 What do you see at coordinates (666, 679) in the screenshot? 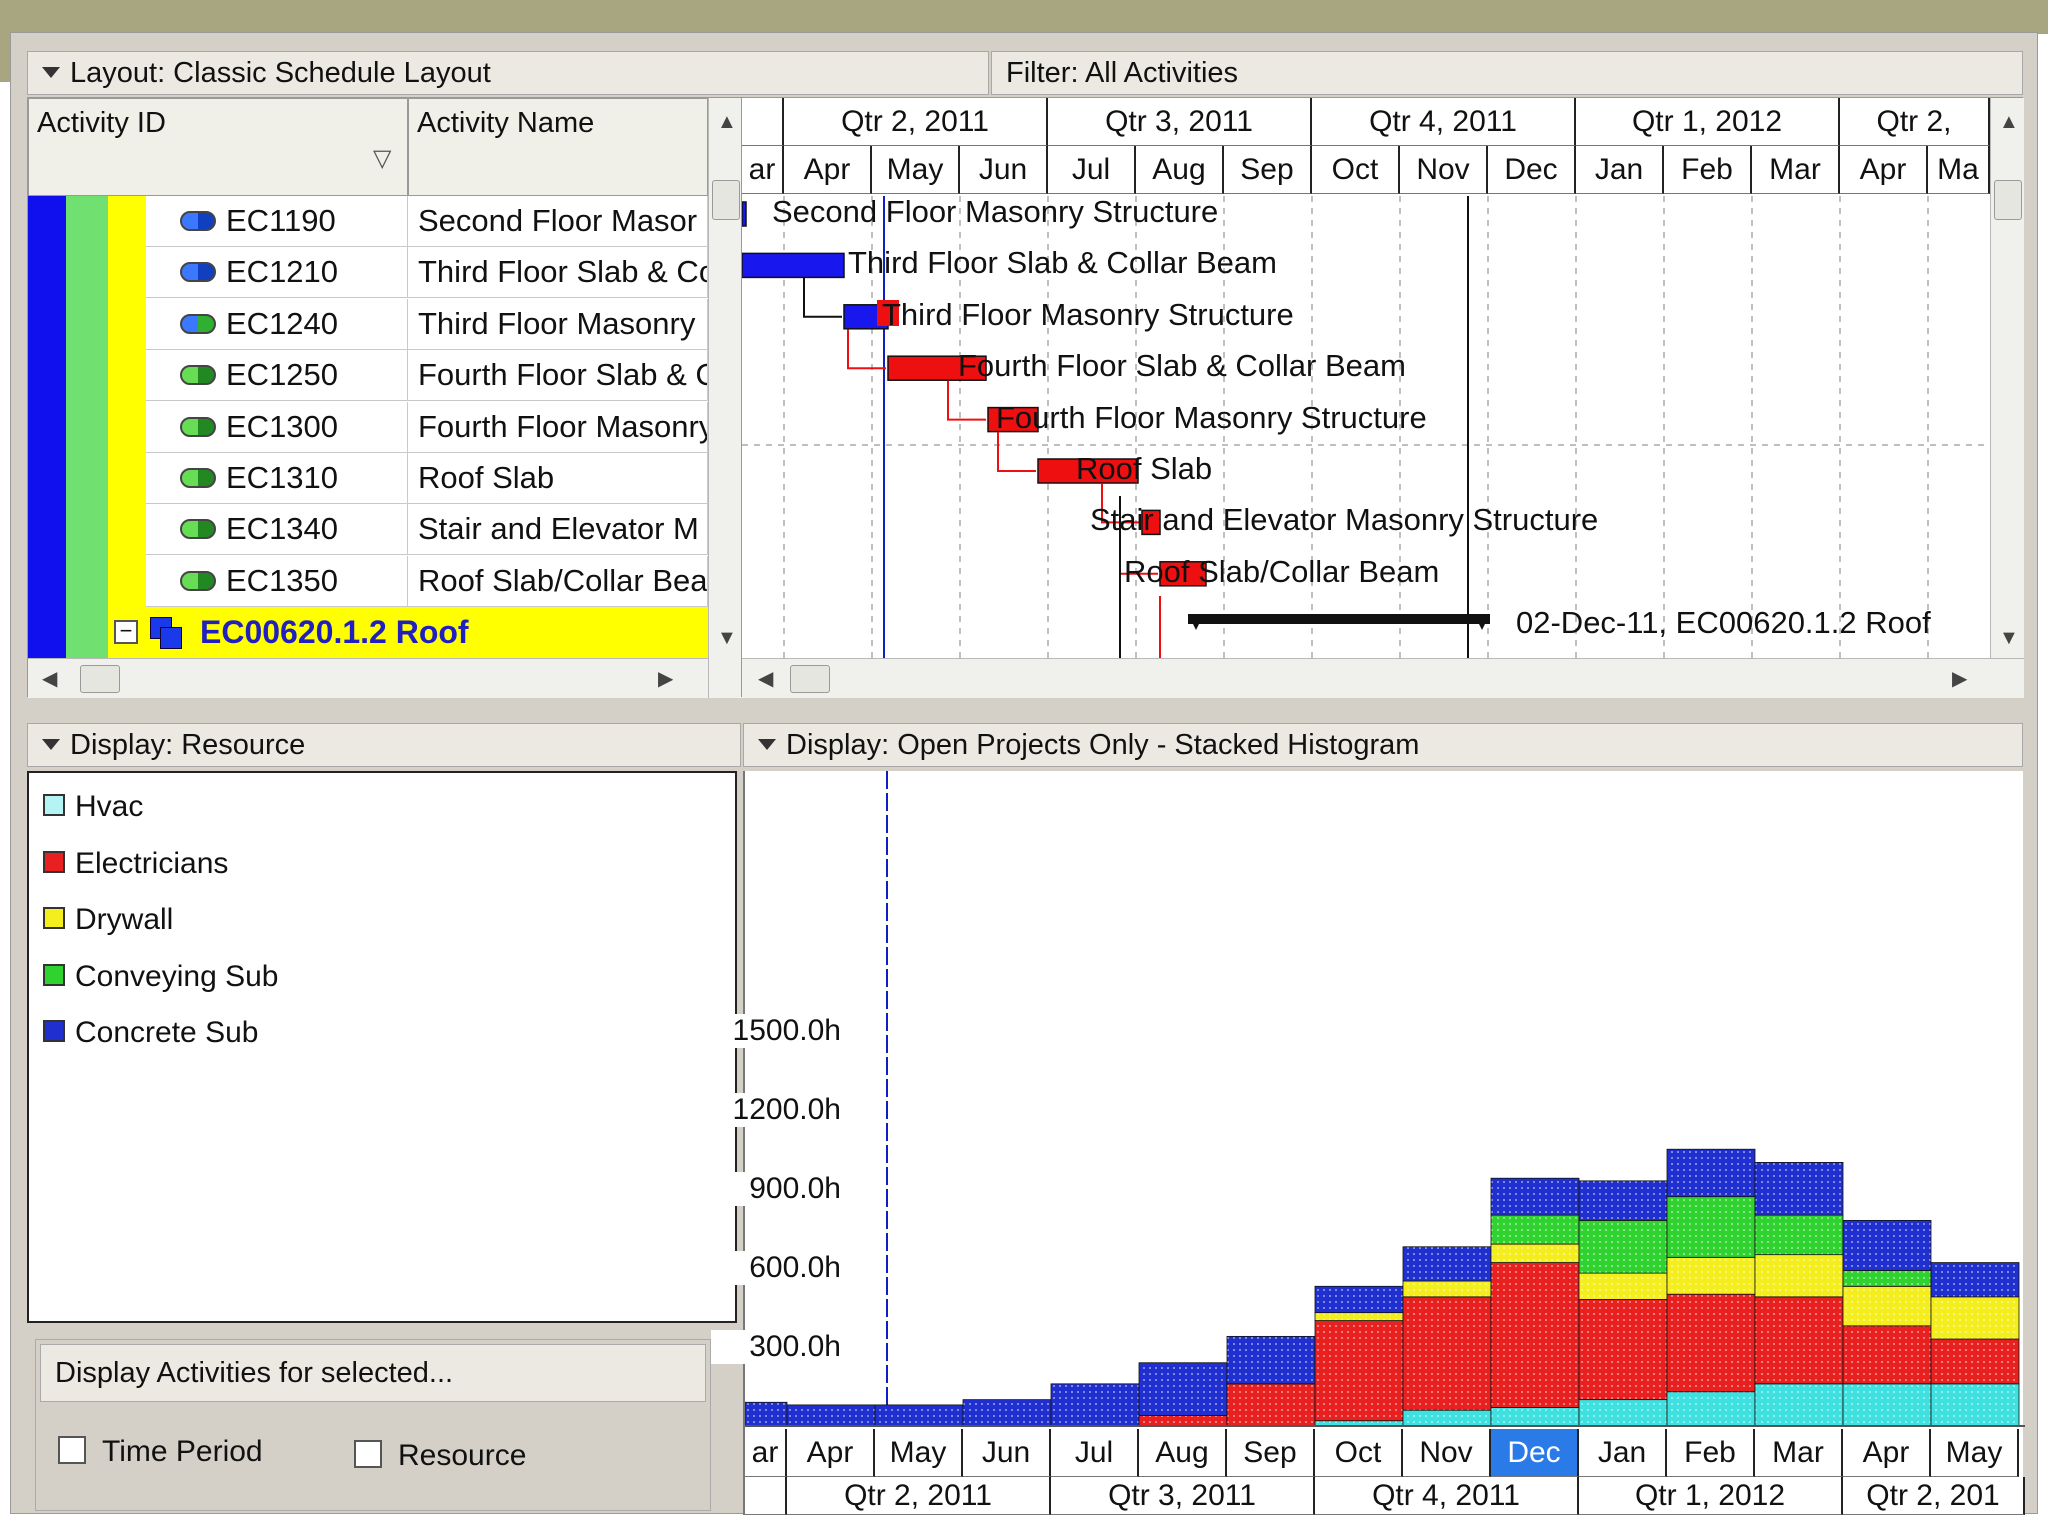
I see `scroll-right-icon: ▶` at bounding box center [666, 679].